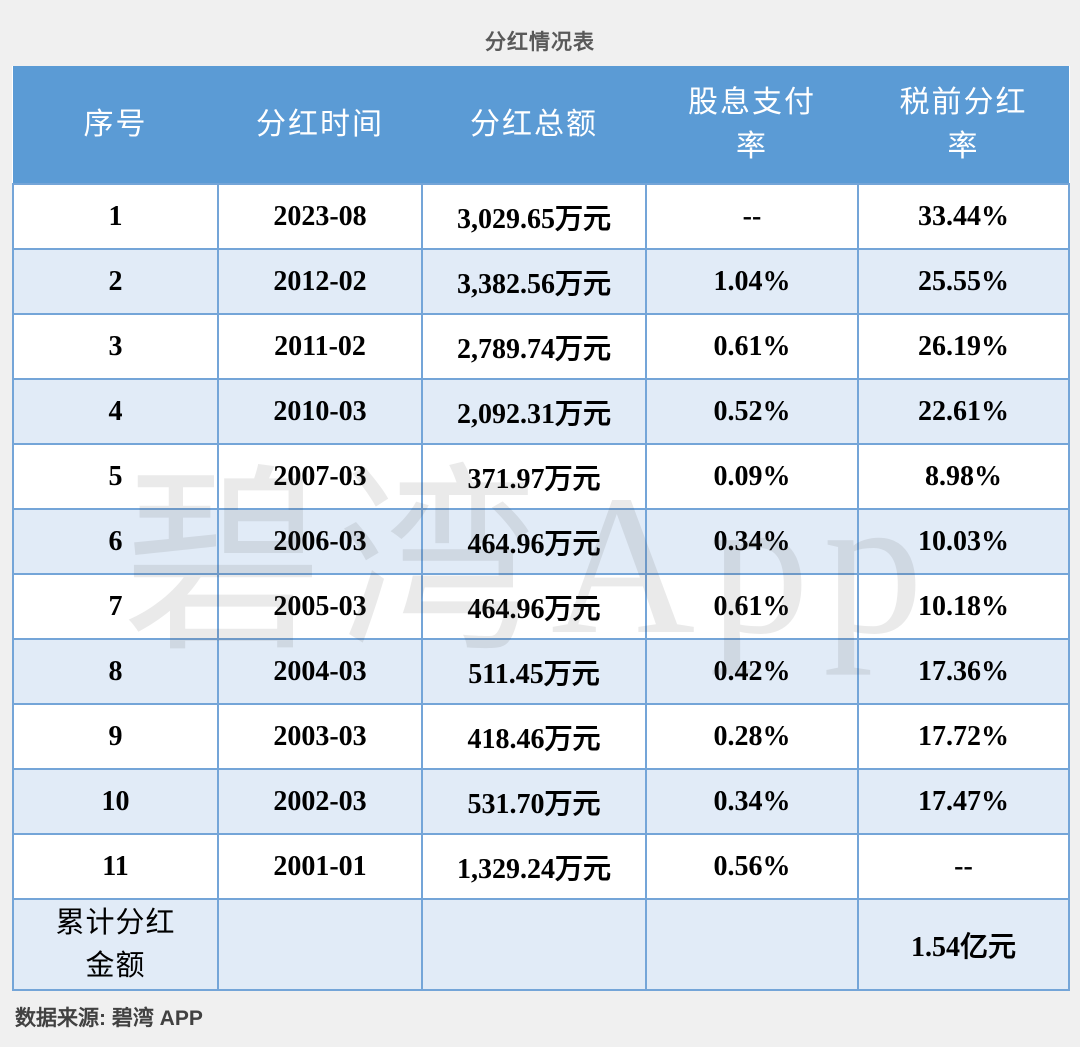 The width and height of the screenshot is (1080, 1047). Describe the element at coordinates (534, 411) in the screenshot. I see `table-cell: 2,092.31万元` at that location.